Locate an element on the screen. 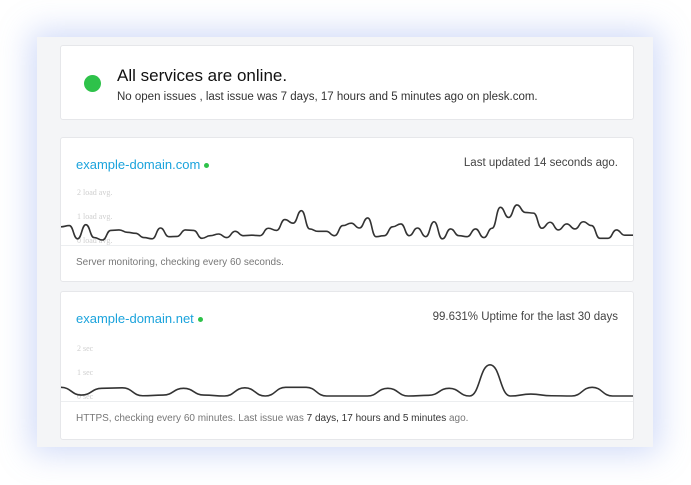 This screenshot has height=485, width=691. y-tick-label: 2 load avg. is located at coordinates (94, 192).